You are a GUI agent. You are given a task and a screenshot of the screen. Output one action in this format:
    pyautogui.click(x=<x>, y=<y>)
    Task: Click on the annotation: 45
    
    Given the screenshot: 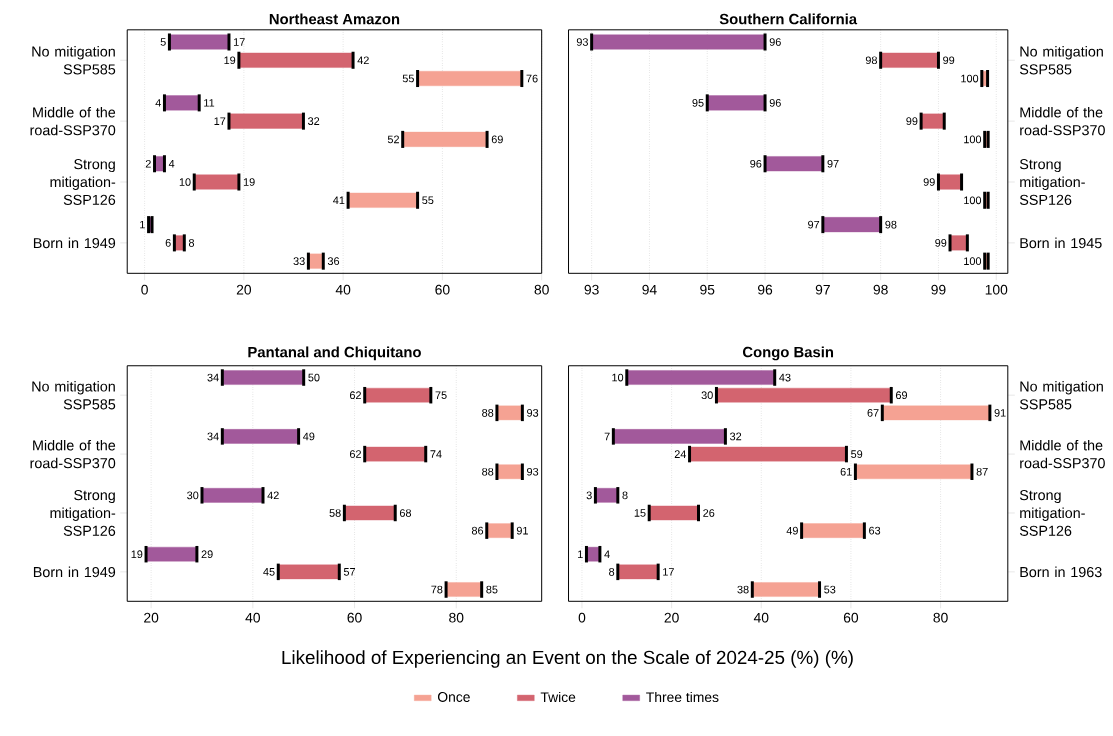 What is the action you would take?
    pyautogui.click(x=269, y=571)
    